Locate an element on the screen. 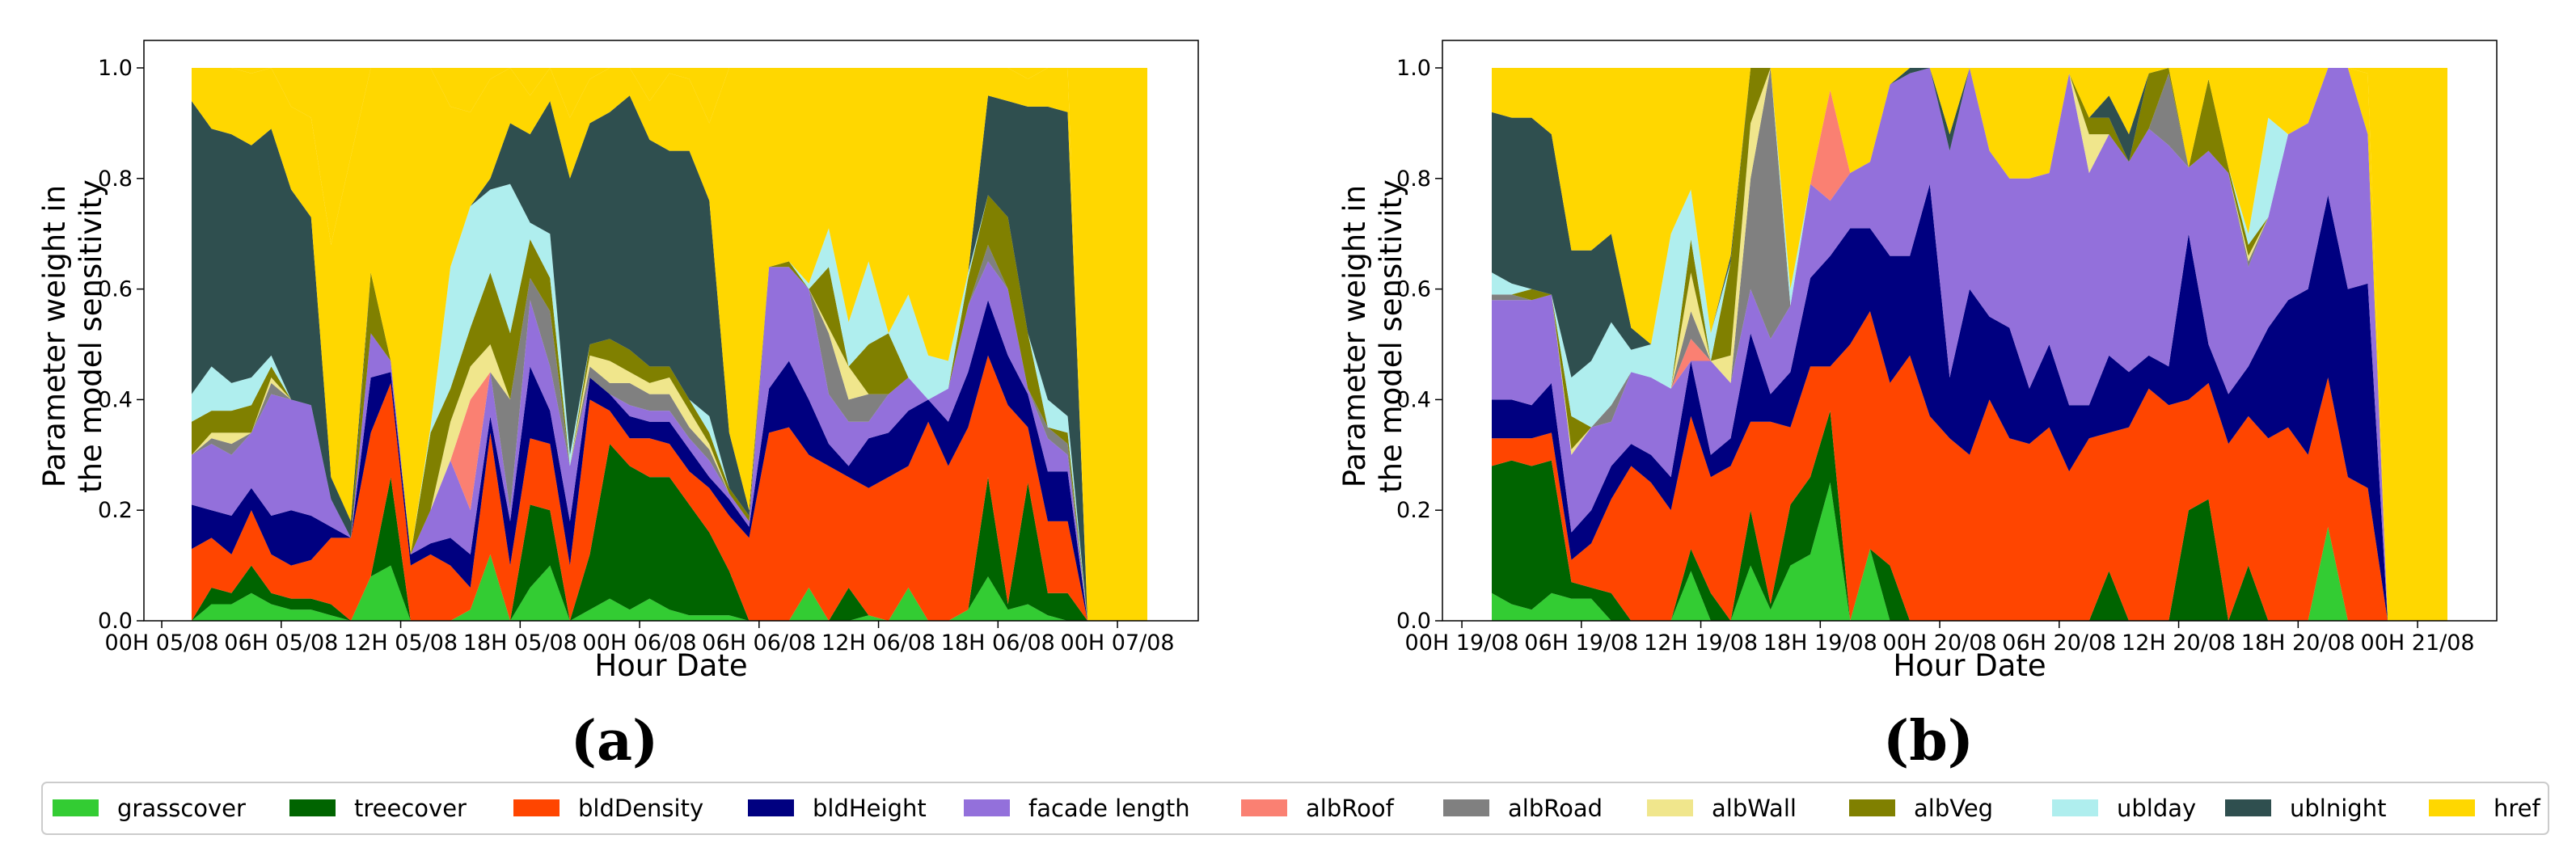 Image resolution: width=2576 pixels, height=856 pixels. y-axis-ticks-a: 0.0 0.2 0.4 0.6 0.8 1.0 is located at coordinates (121, 345).